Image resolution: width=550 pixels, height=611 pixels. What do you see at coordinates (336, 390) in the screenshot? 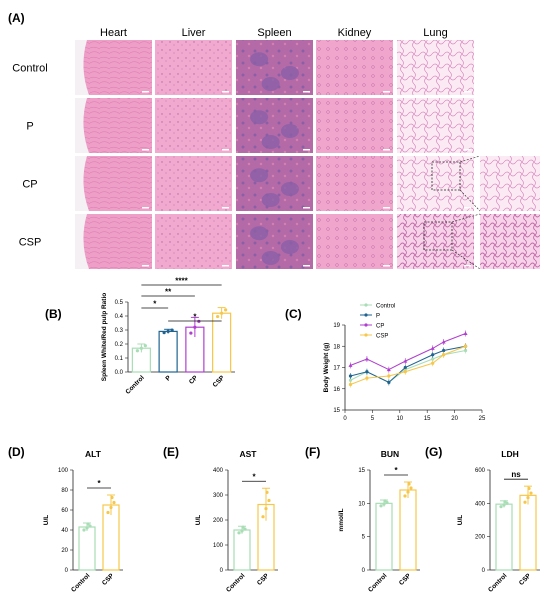
I see `y-tick-label: 16` at bounding box center [336, 390].